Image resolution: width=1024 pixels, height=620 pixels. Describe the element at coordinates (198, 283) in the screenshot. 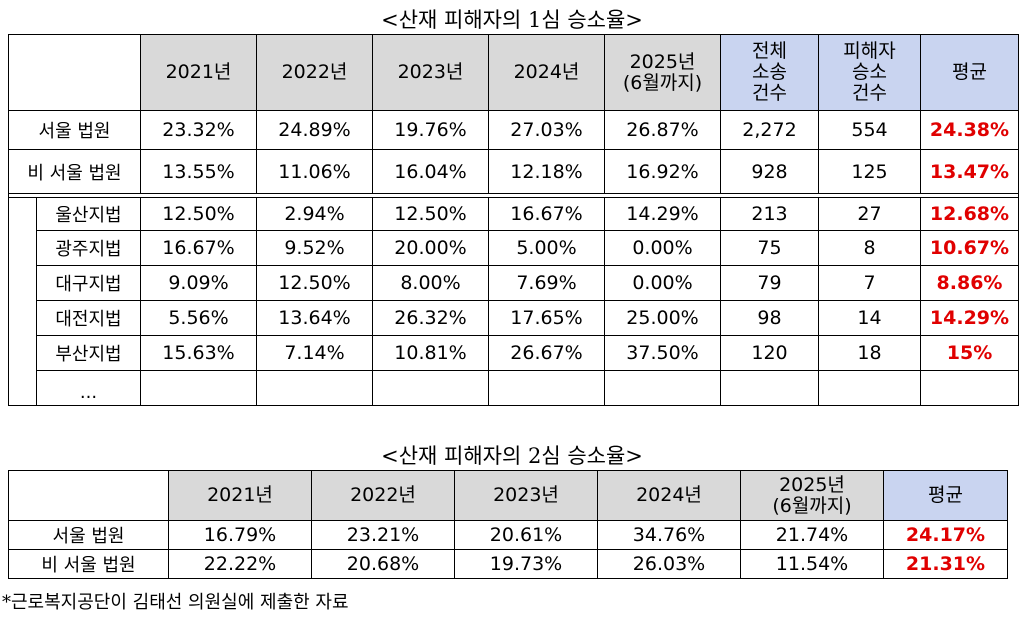

I see `cell: 9.09%` at that location.